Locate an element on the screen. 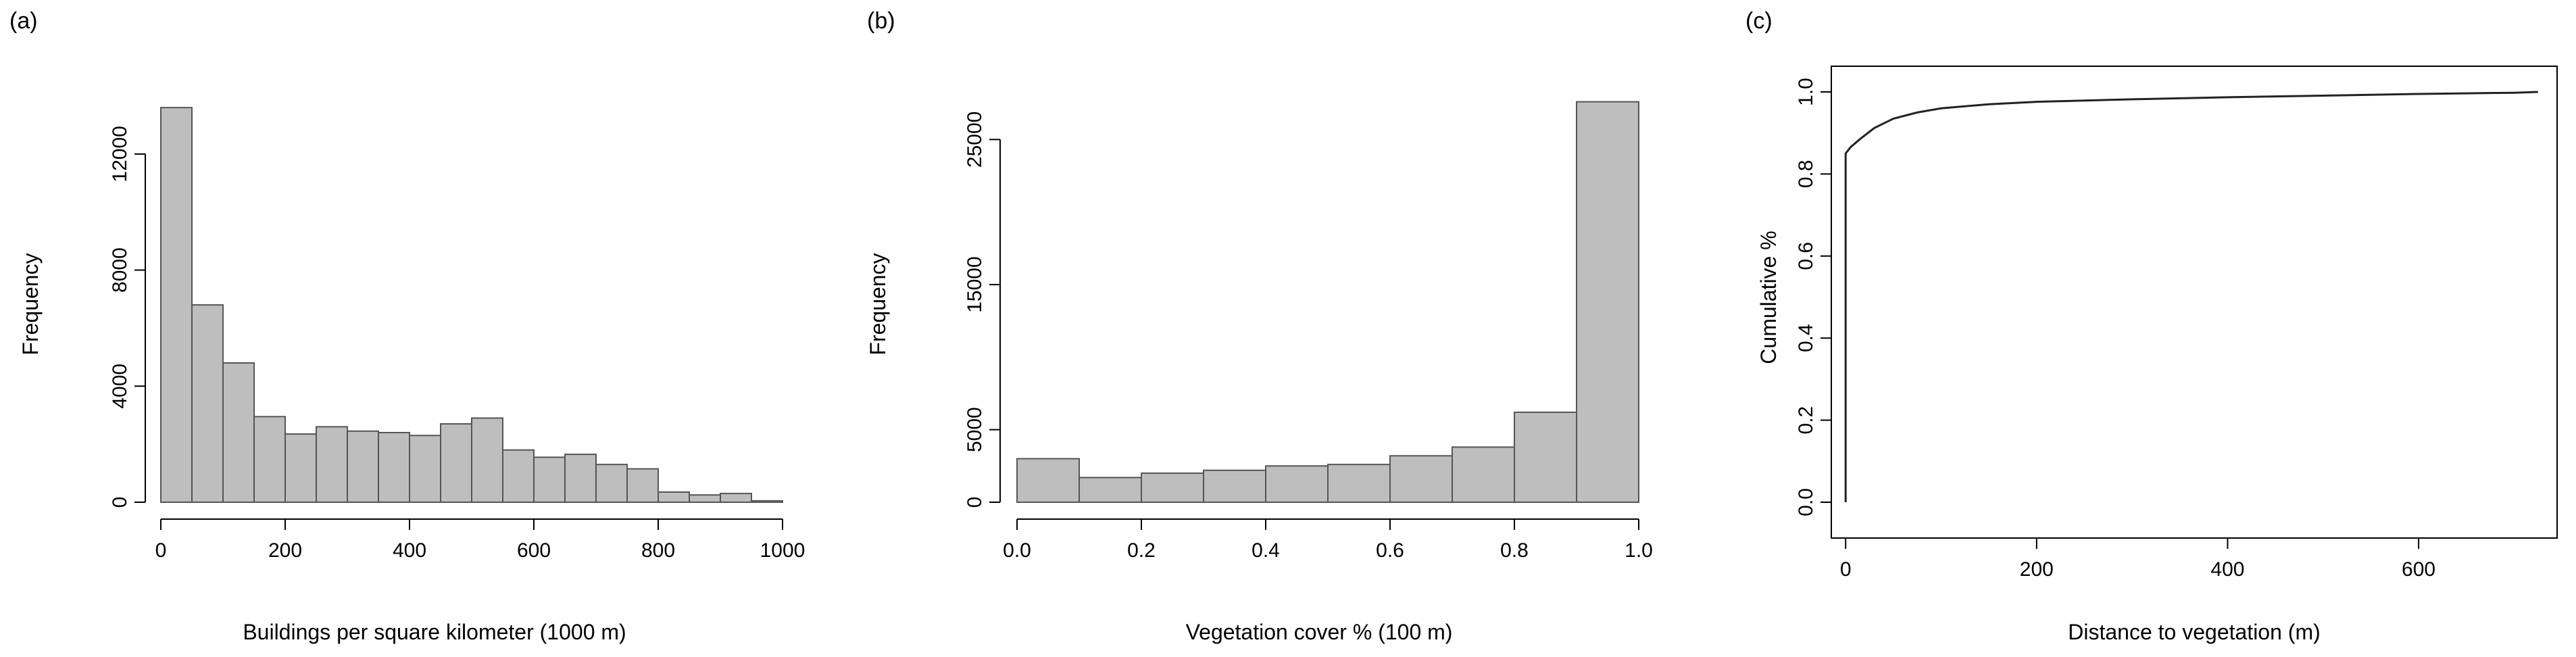  y-axis-label-b: Frequency is located at coordinates (878, 304).